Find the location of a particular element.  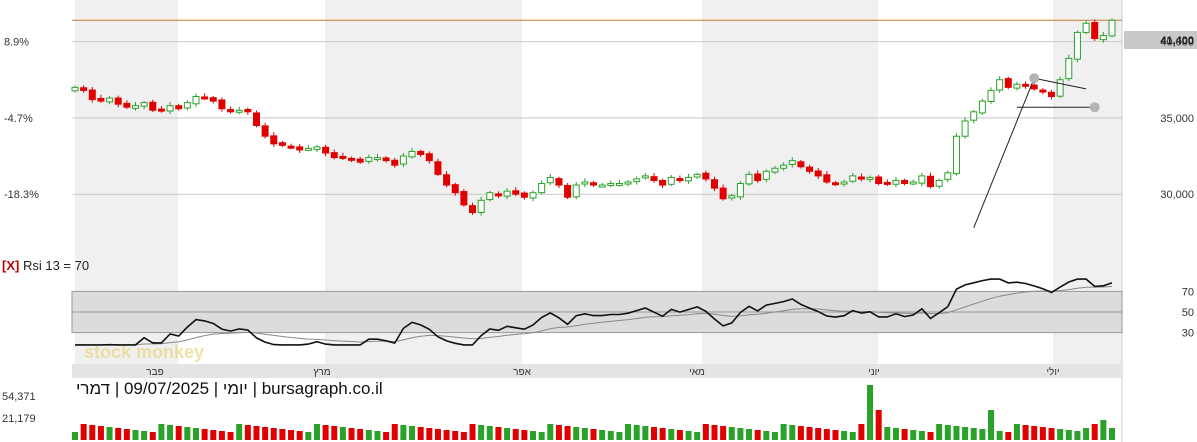

close-icon: [X] is located at coordinates (11, 265).